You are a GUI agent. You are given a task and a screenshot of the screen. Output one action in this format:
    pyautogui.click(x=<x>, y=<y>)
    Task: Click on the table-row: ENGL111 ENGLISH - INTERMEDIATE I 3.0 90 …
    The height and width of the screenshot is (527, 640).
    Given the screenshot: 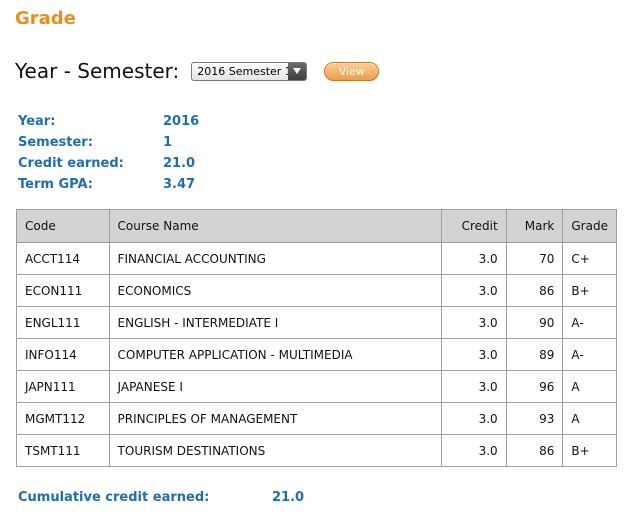 What is the action you would take?
    pyautogui.click(x=316, y=322)
    